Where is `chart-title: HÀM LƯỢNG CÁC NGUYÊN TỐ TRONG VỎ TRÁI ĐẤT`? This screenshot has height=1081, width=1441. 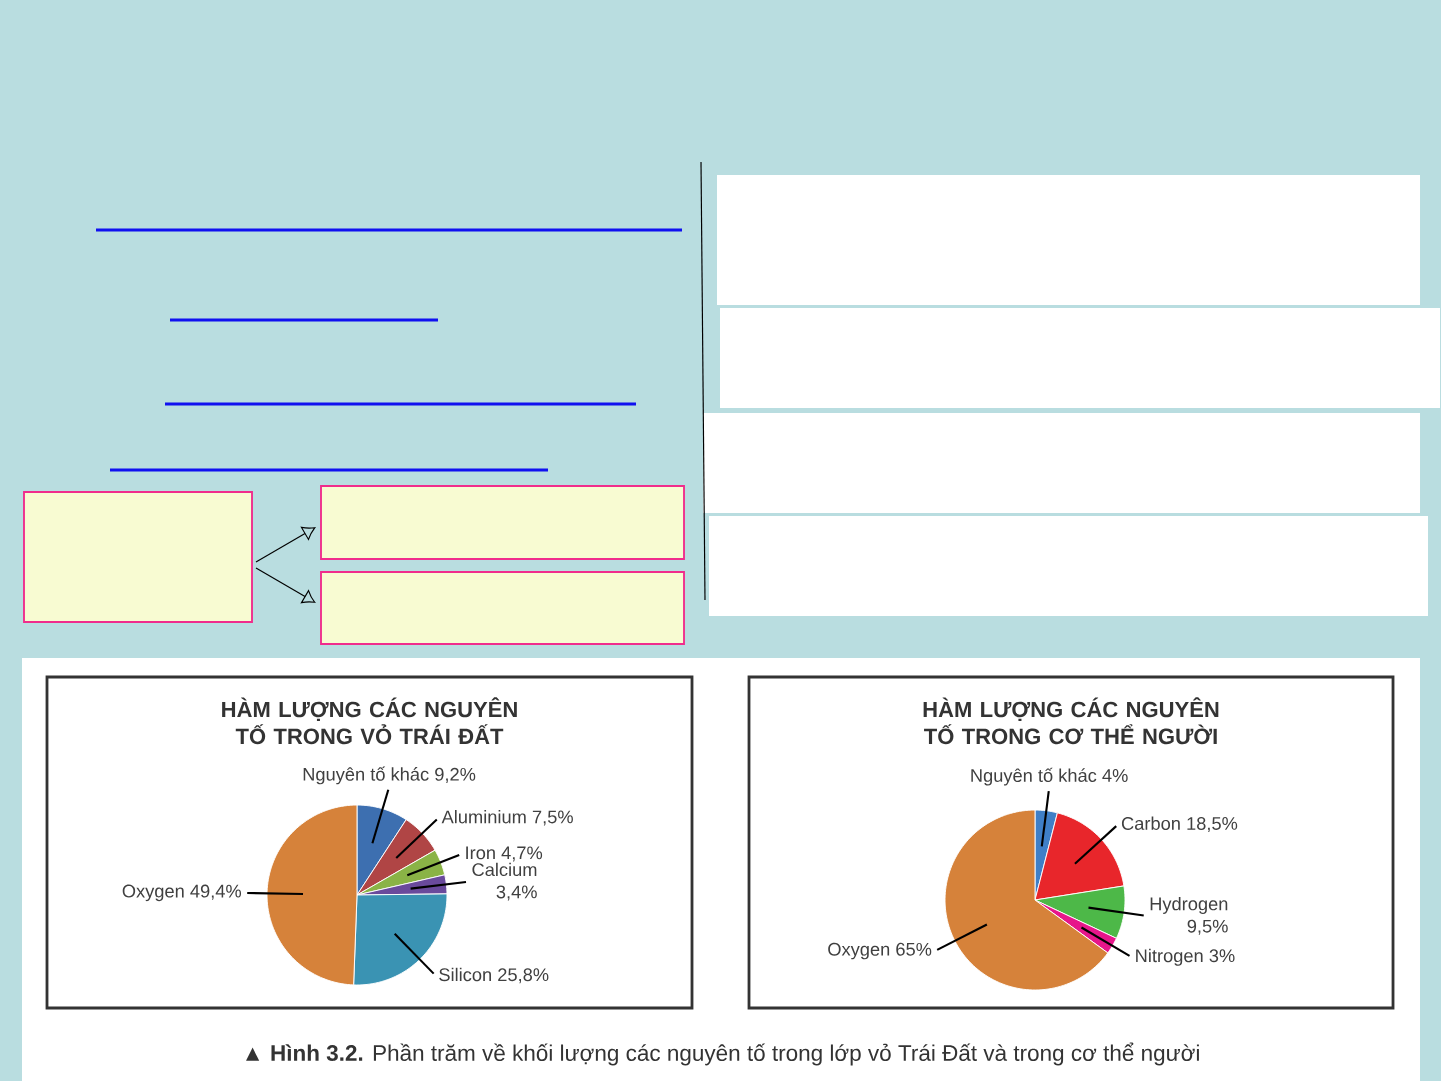
chart-title: HÀM LƯỢNG CÁC NGUYÊN TỐ TRONG VỎ TRÁI ĐẤT is located at coordinates (369, 721).